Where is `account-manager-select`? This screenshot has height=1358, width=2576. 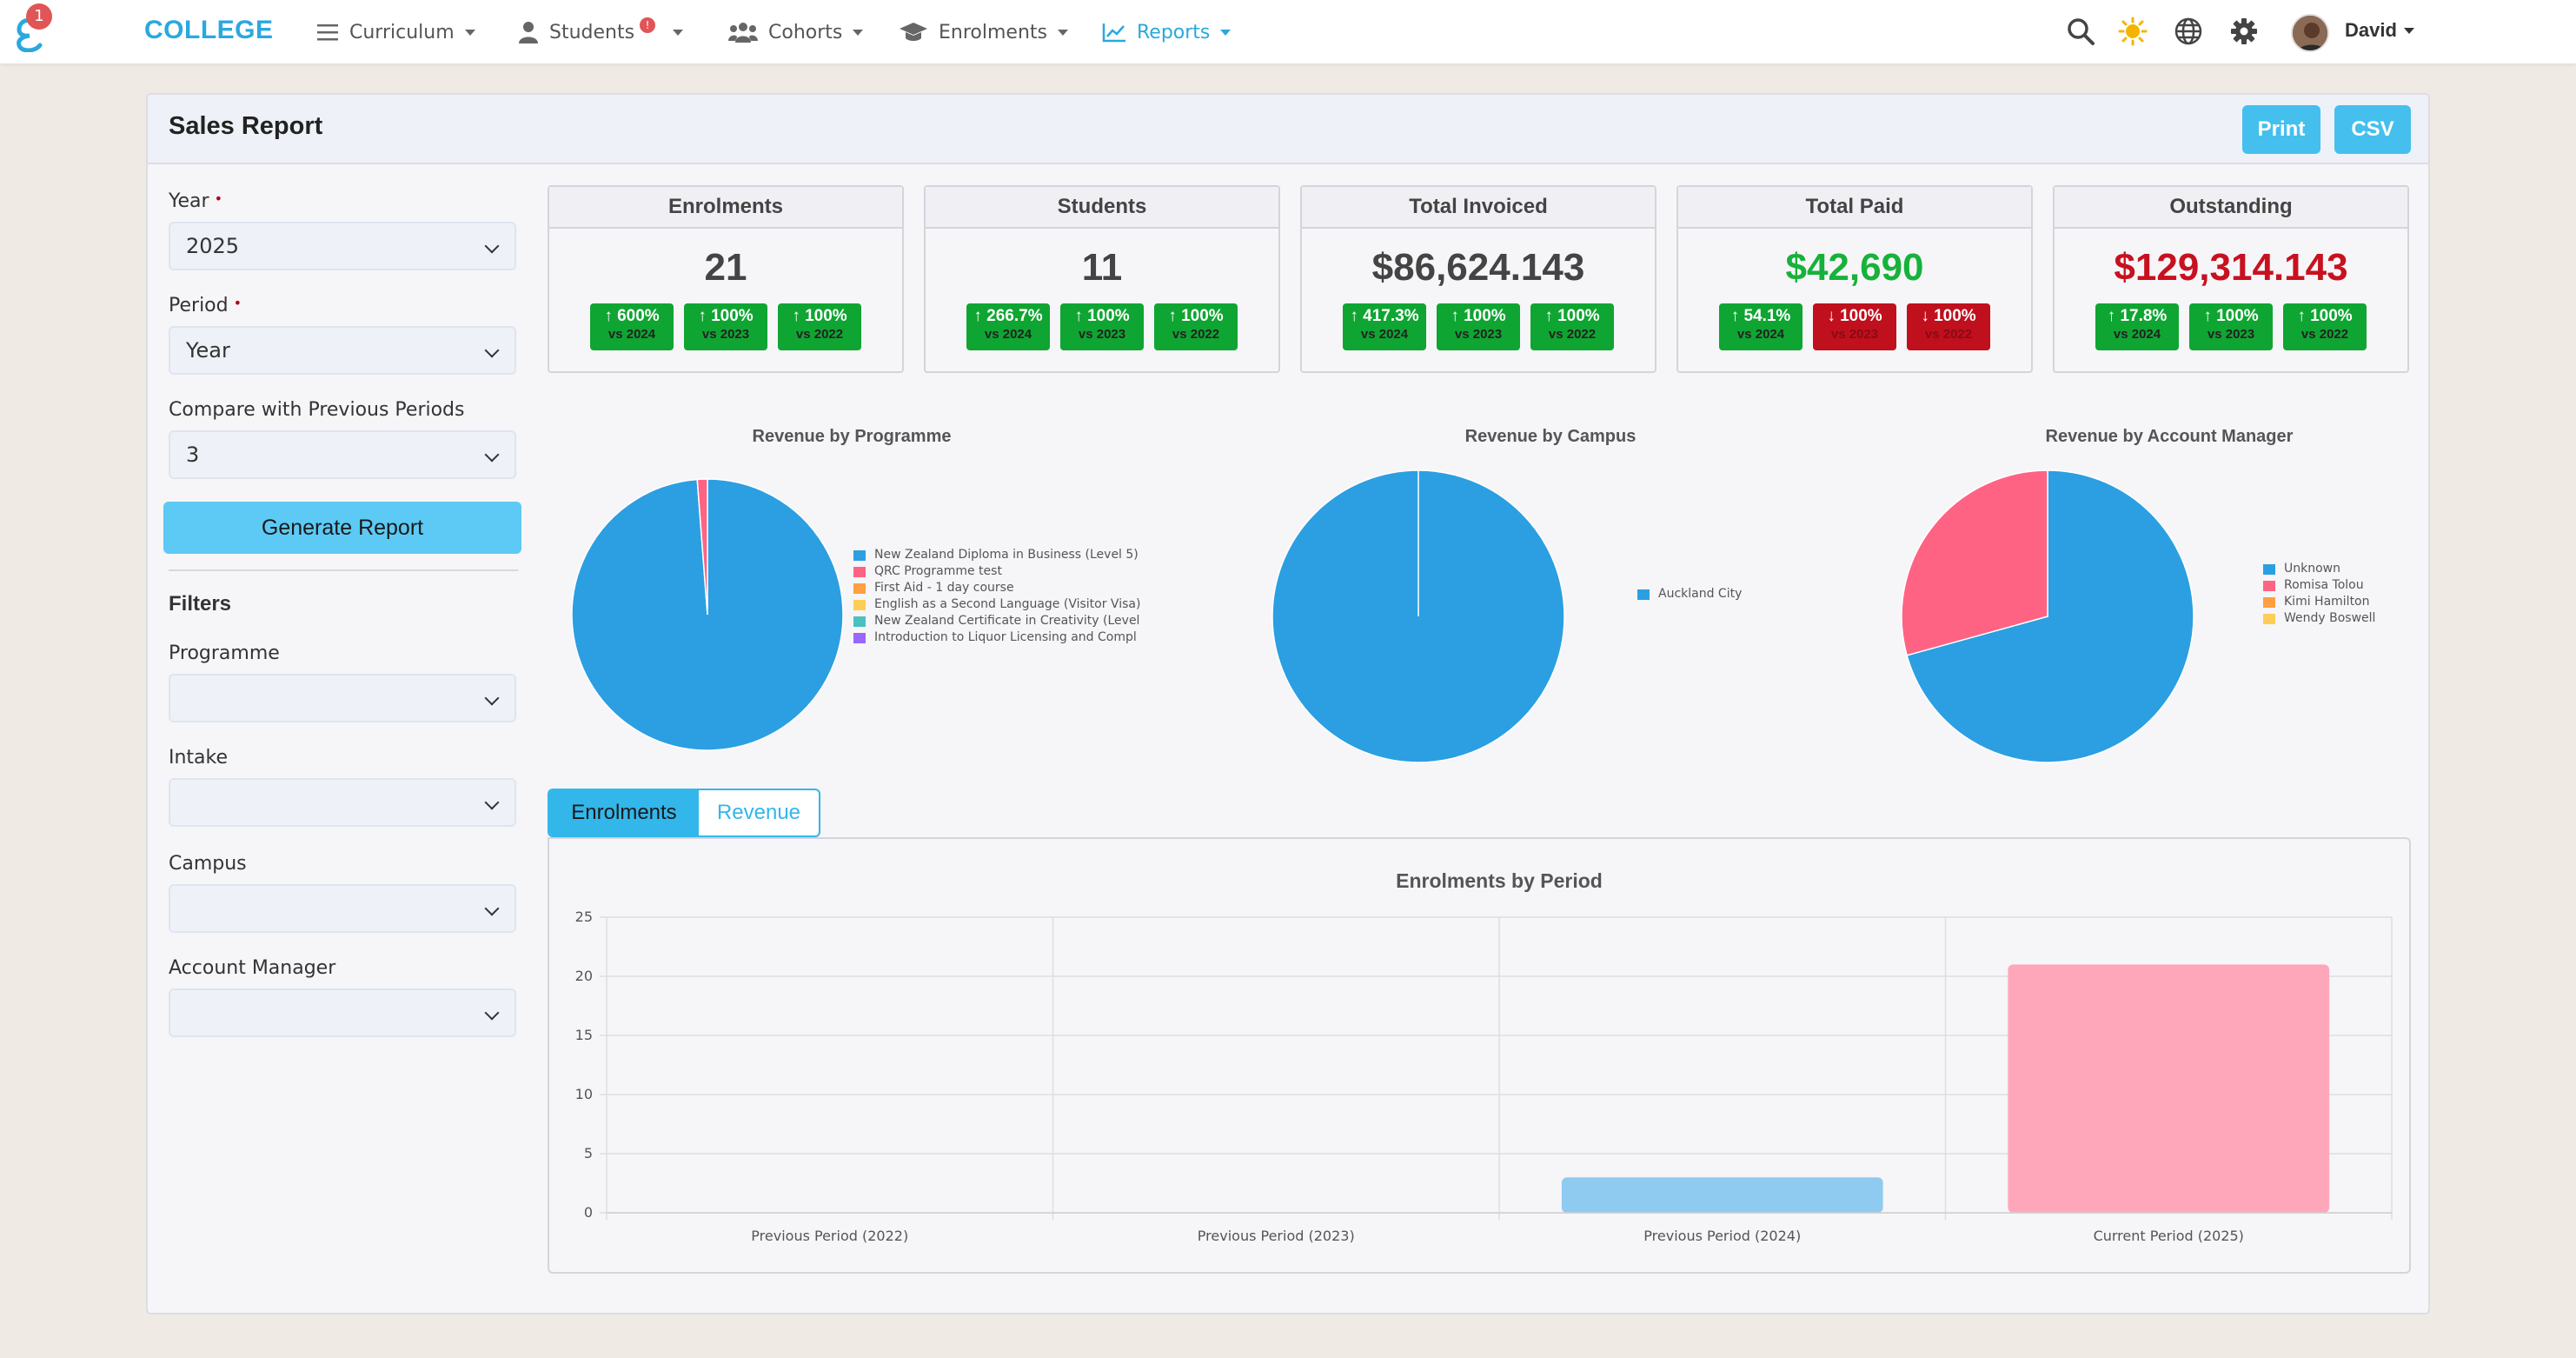 account-manager-select is located at coordinates (342, 1013).